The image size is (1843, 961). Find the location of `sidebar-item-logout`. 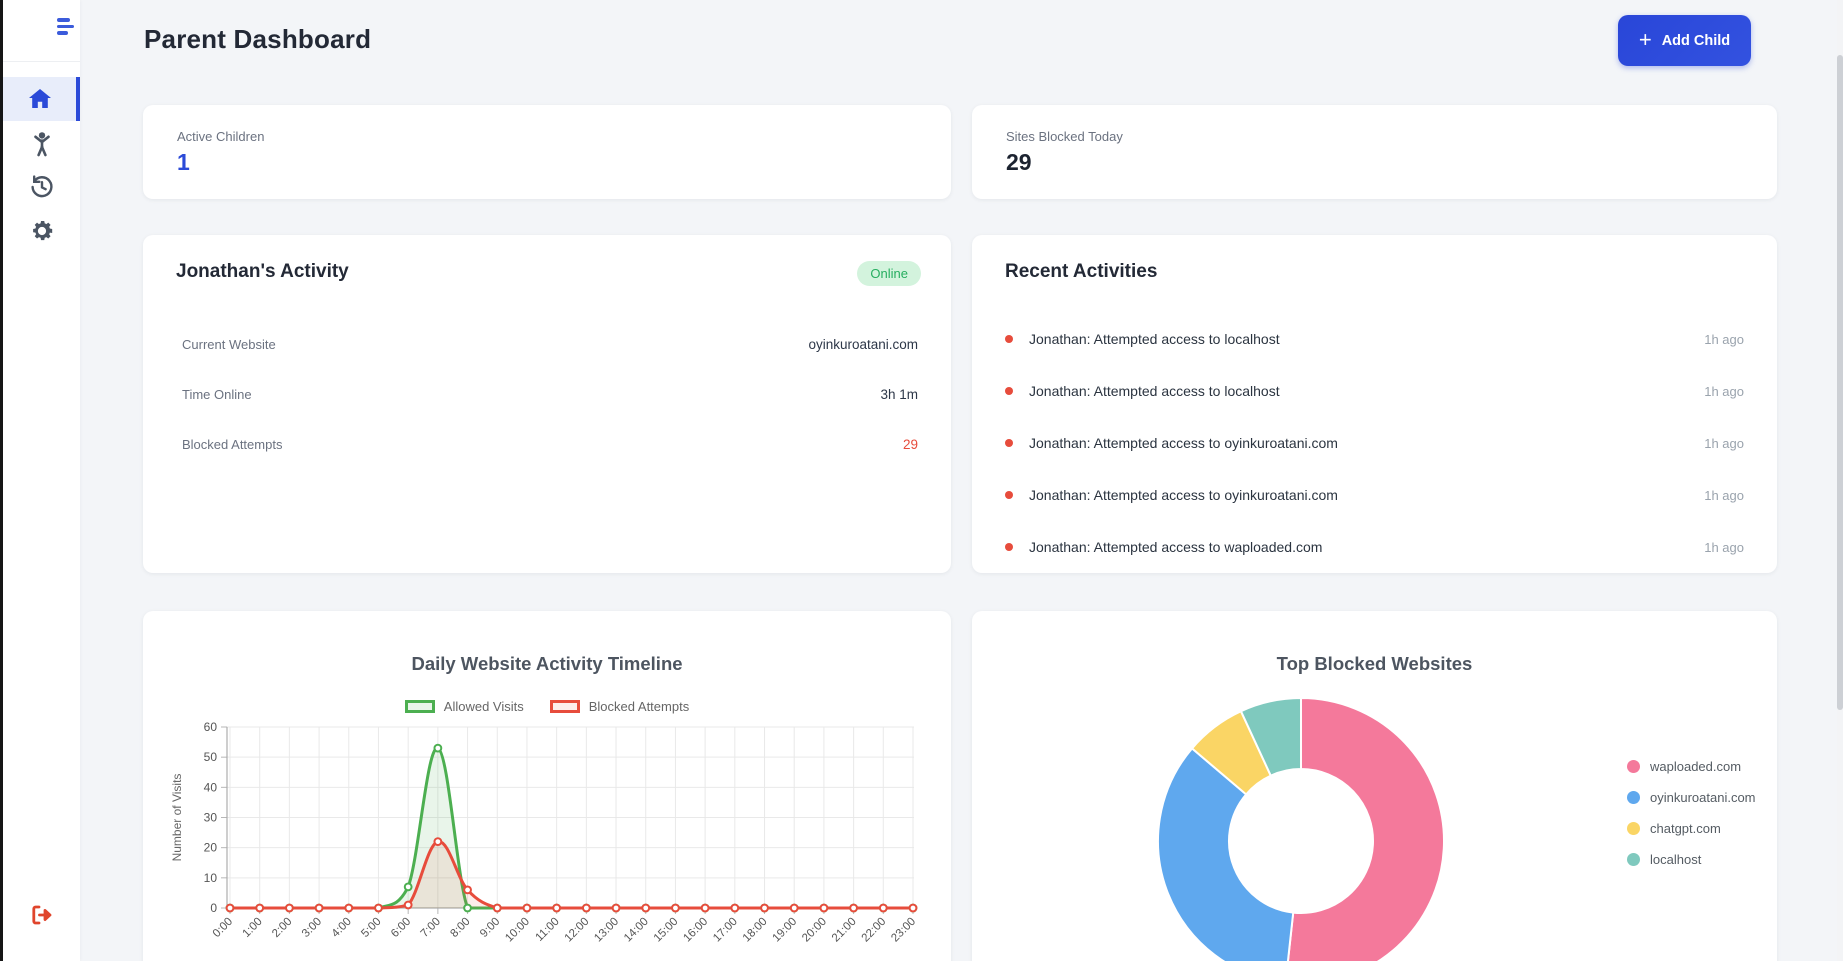

sidebar-item-logout is located at coordinates (41, 915).